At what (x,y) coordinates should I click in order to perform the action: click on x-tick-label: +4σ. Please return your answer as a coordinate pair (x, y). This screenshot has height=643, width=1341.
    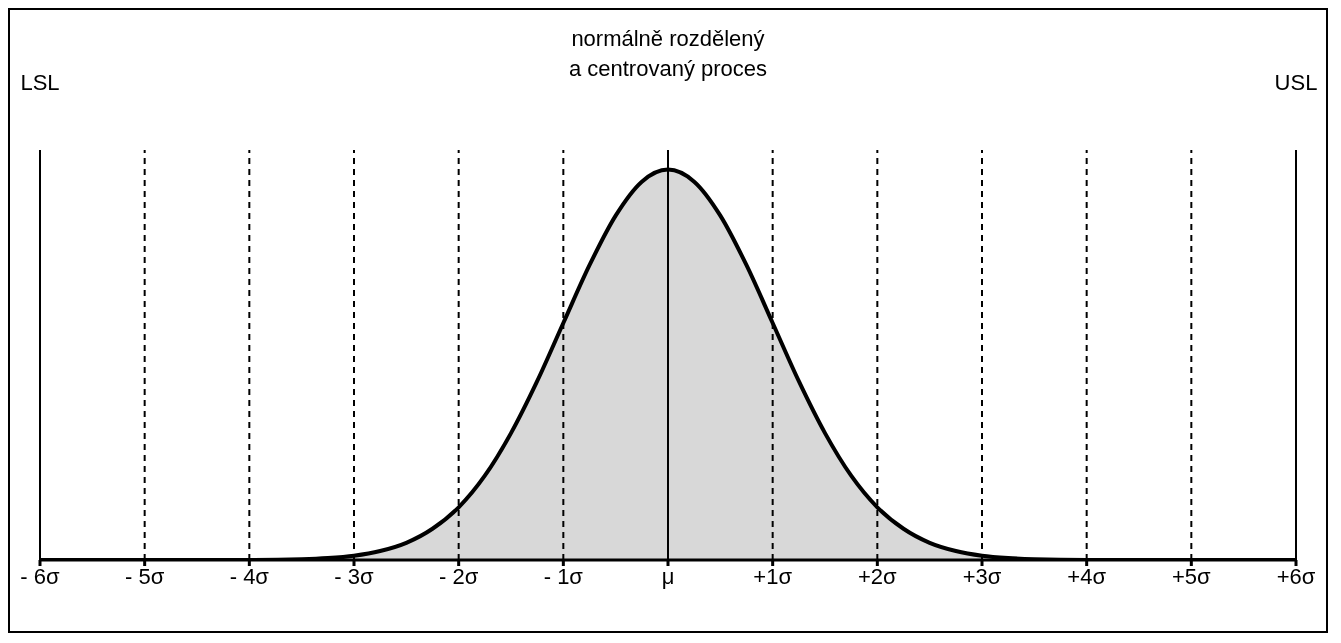
    Looking at the image, I should click on (1087, 576).